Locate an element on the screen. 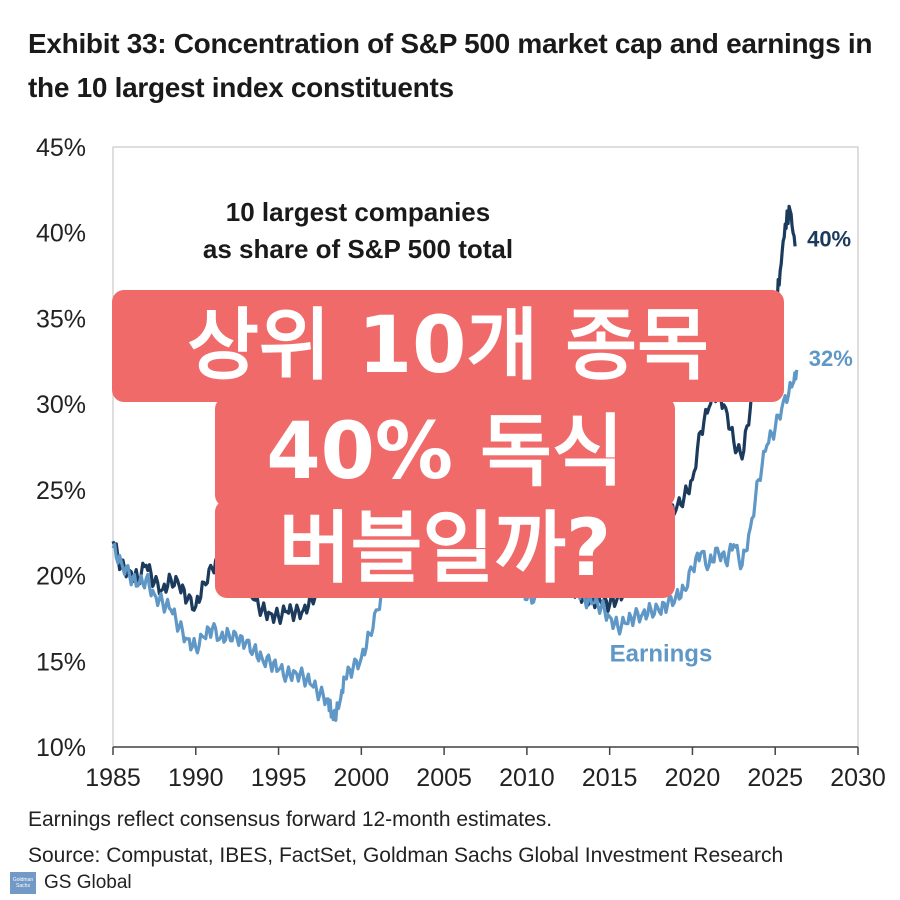  x-tick-label: 2005 is located at coordinates (444, 778).